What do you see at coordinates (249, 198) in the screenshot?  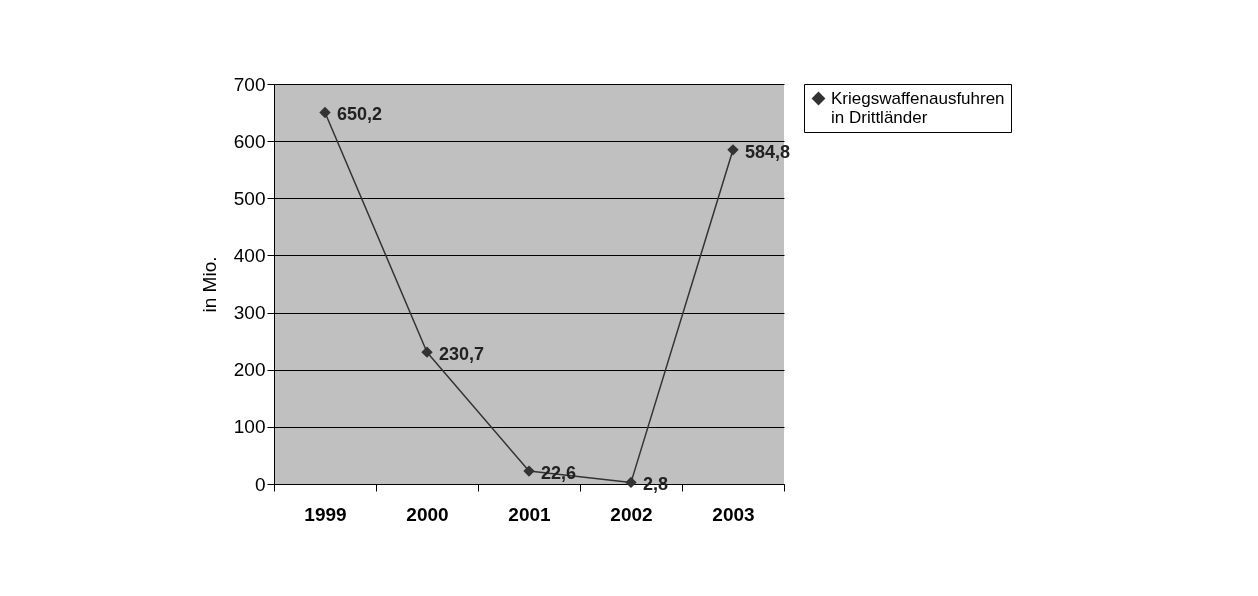 I see `y-tick-label: 500` at bounding box center [249, 198].